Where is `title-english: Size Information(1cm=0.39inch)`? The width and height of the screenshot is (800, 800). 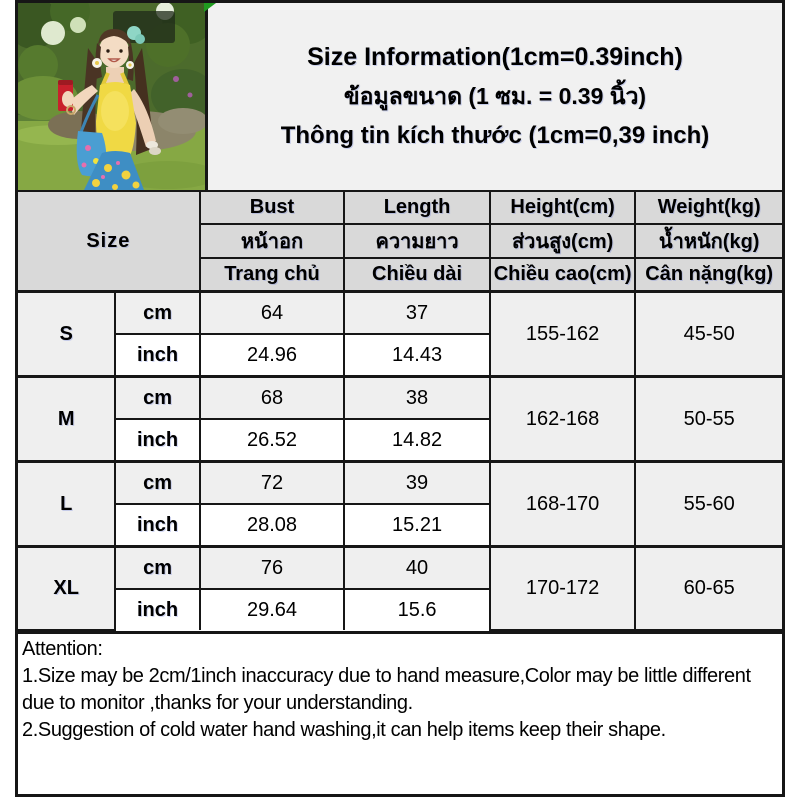 title-english: Size Information(1cm=0.39inch) is located at coordinates (495, 57).